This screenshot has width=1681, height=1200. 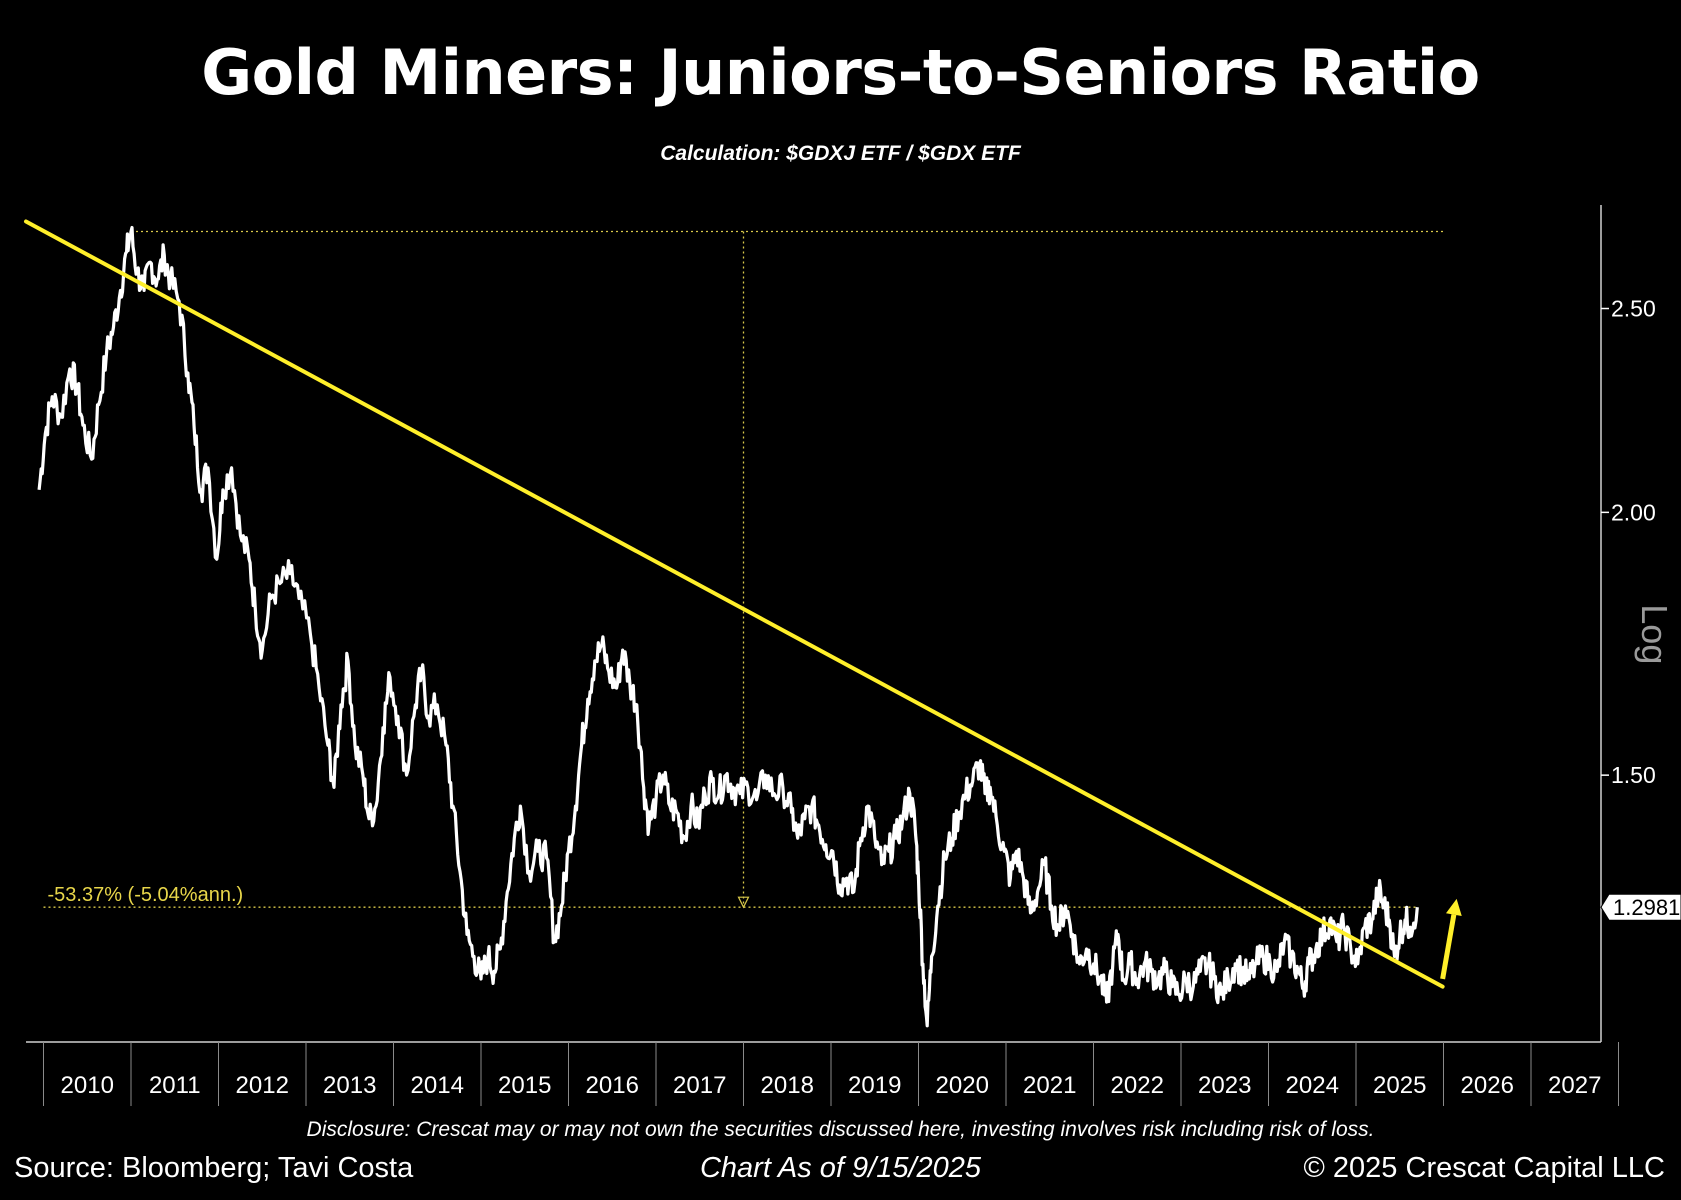 What do you see at coordinates (1224, 1085) in the screenshot?
I see `x-tick-label-2023: 2023` at bounding box center [1224, 1085].